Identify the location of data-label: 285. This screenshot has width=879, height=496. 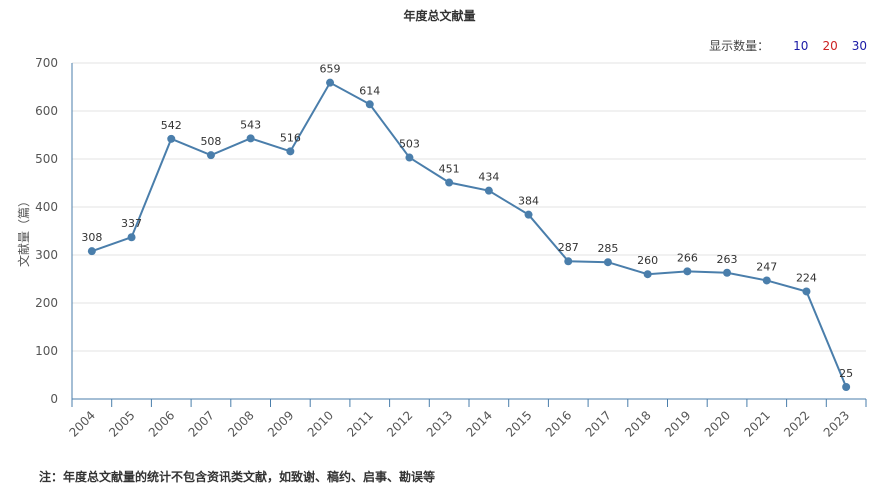
(607, 248).